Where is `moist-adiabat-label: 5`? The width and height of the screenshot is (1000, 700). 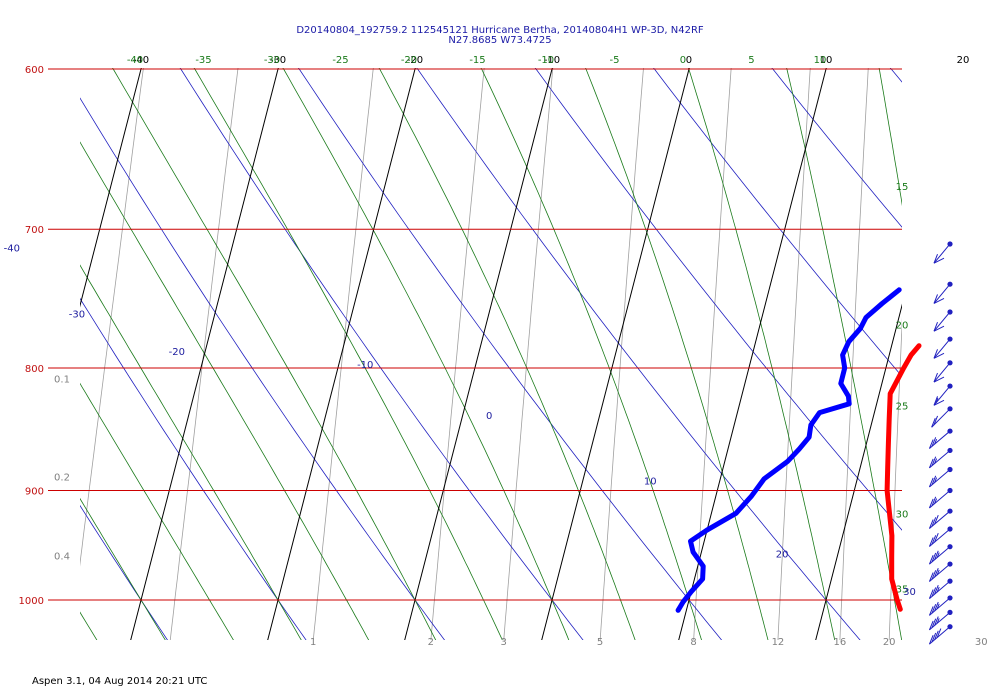 moist-adiabat-label: 5 is located at coordinates (751, 60).